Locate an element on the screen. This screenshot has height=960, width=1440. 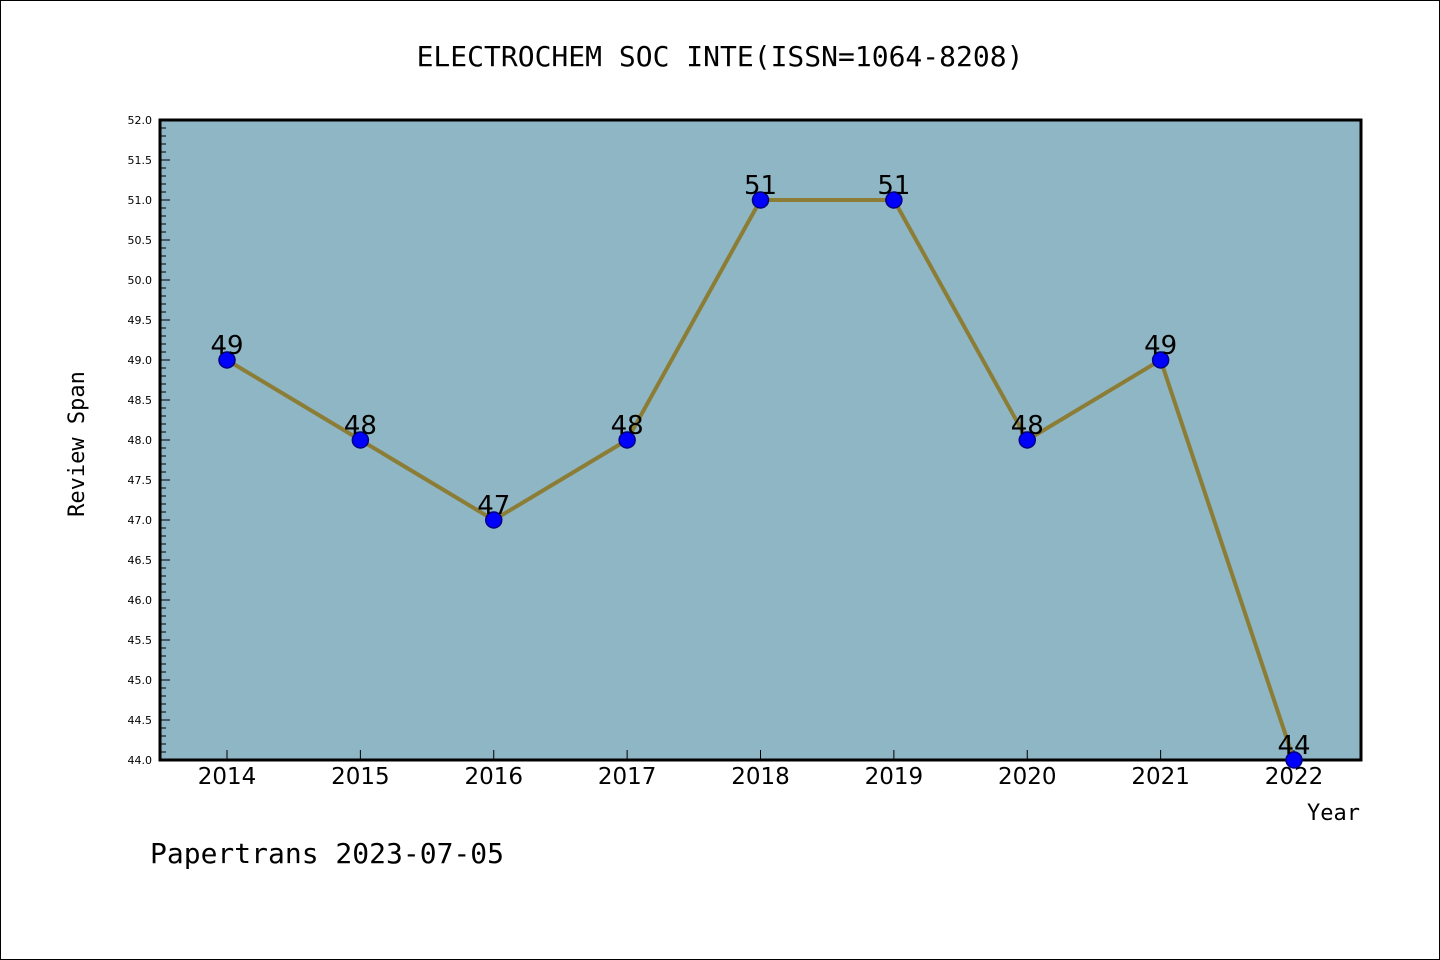
y-tick-label: 46.0 is located at coordinates (140, 600).